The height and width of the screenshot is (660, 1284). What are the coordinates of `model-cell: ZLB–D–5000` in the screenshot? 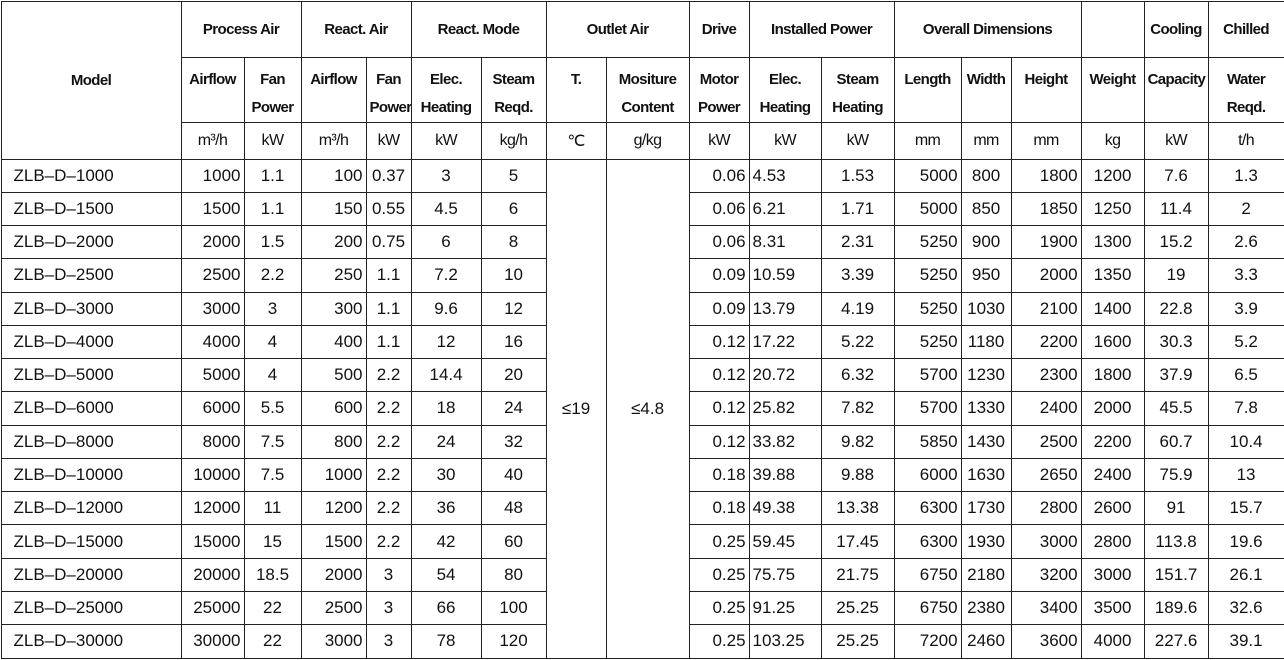 It's located at (91, 375).